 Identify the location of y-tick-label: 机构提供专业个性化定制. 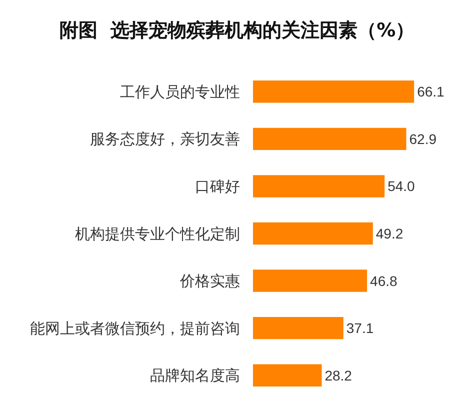
(157, 233).